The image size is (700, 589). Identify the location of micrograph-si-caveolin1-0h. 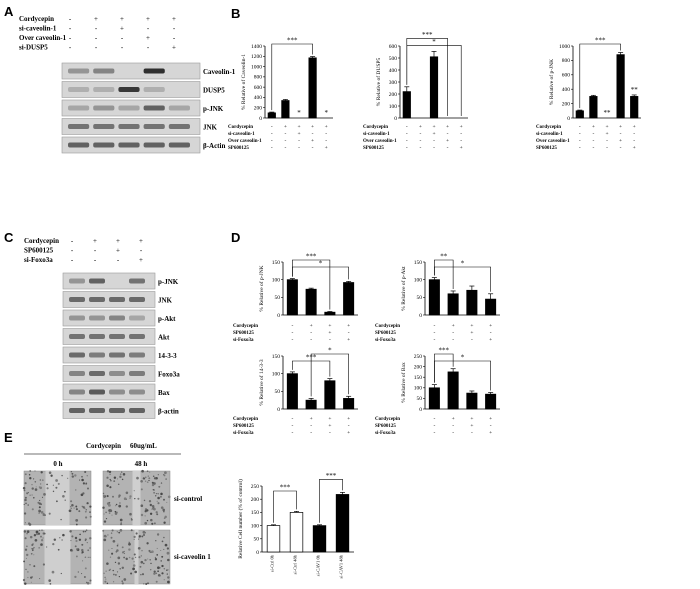
(57, 557).